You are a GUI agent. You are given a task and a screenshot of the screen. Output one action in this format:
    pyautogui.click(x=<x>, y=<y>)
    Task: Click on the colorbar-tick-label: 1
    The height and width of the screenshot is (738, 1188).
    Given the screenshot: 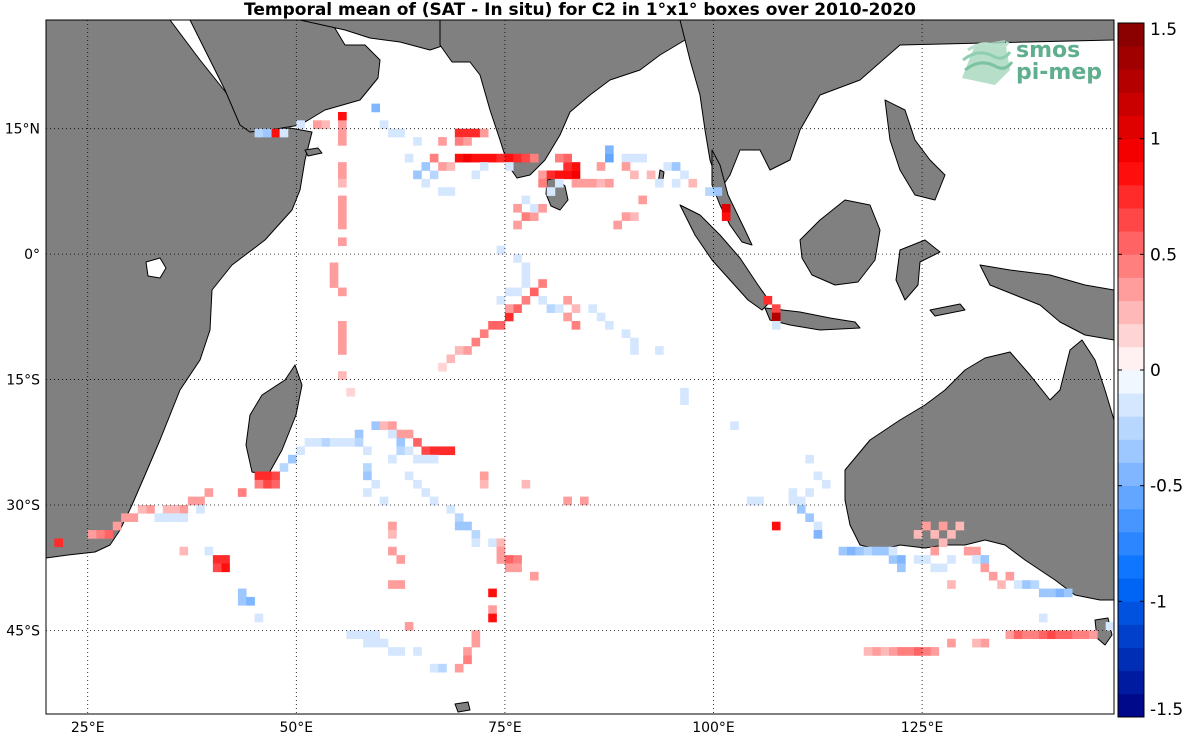 What is the action you would take?
    pyautogui.click(x=1155, y=140)
    